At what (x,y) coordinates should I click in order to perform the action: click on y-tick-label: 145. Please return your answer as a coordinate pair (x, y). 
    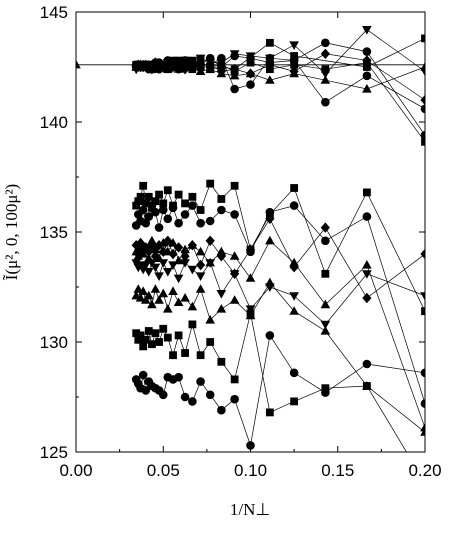
    Looking at the image, I should click on (54, 12).